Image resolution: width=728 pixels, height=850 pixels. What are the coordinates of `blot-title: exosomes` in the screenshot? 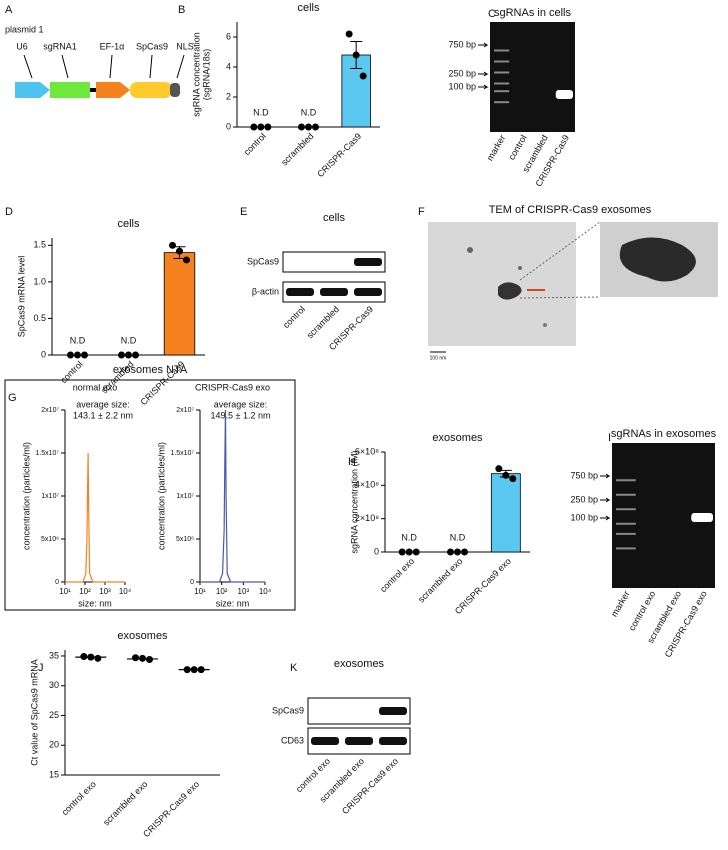 It's located at (359, 664).